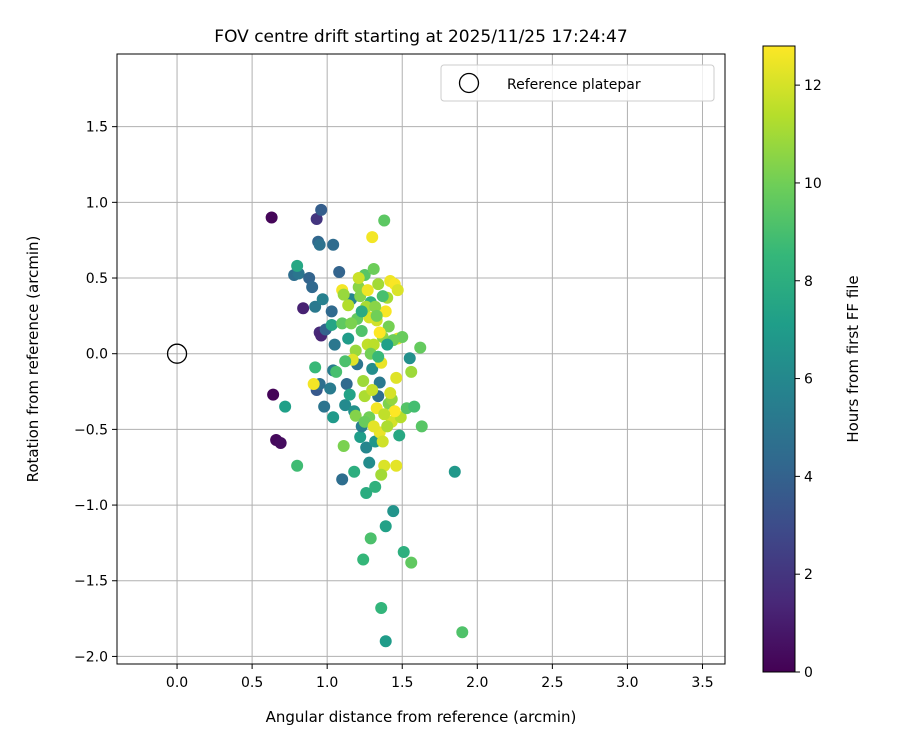  I want to click on x-tick-label: 2.5, so click(552, 683).